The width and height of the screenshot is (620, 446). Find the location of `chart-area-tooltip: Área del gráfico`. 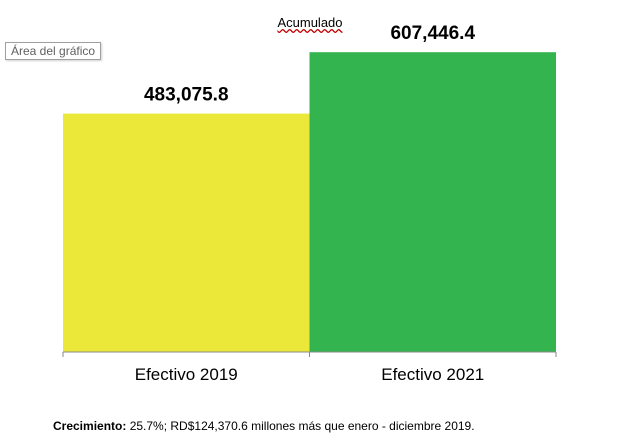

chart-area-tooltip: Área del gráfico is located at coordinates (53, 51).